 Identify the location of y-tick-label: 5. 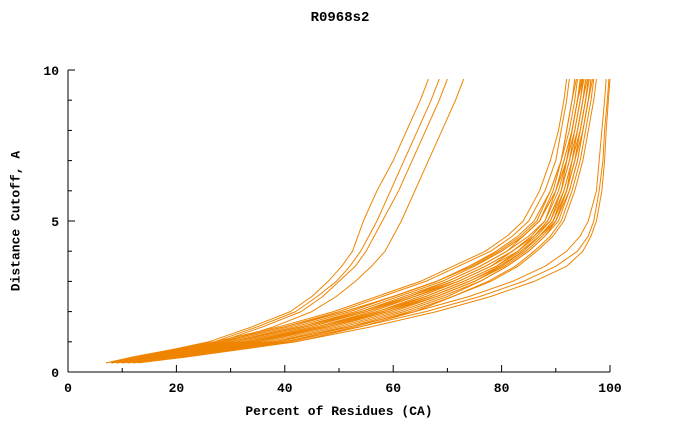
(55, 222).